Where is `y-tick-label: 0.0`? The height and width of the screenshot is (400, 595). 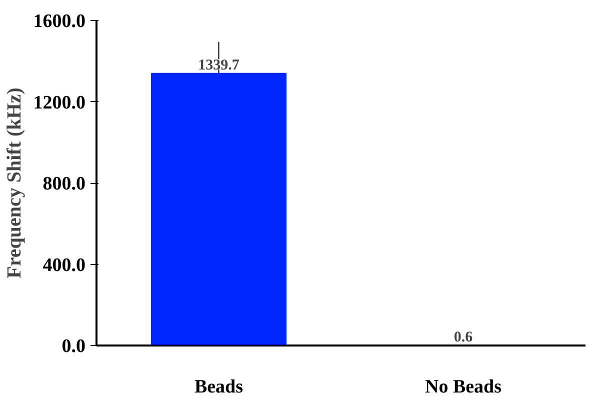
y-tick-label: 0.0 is located at coordinates (74, 346).